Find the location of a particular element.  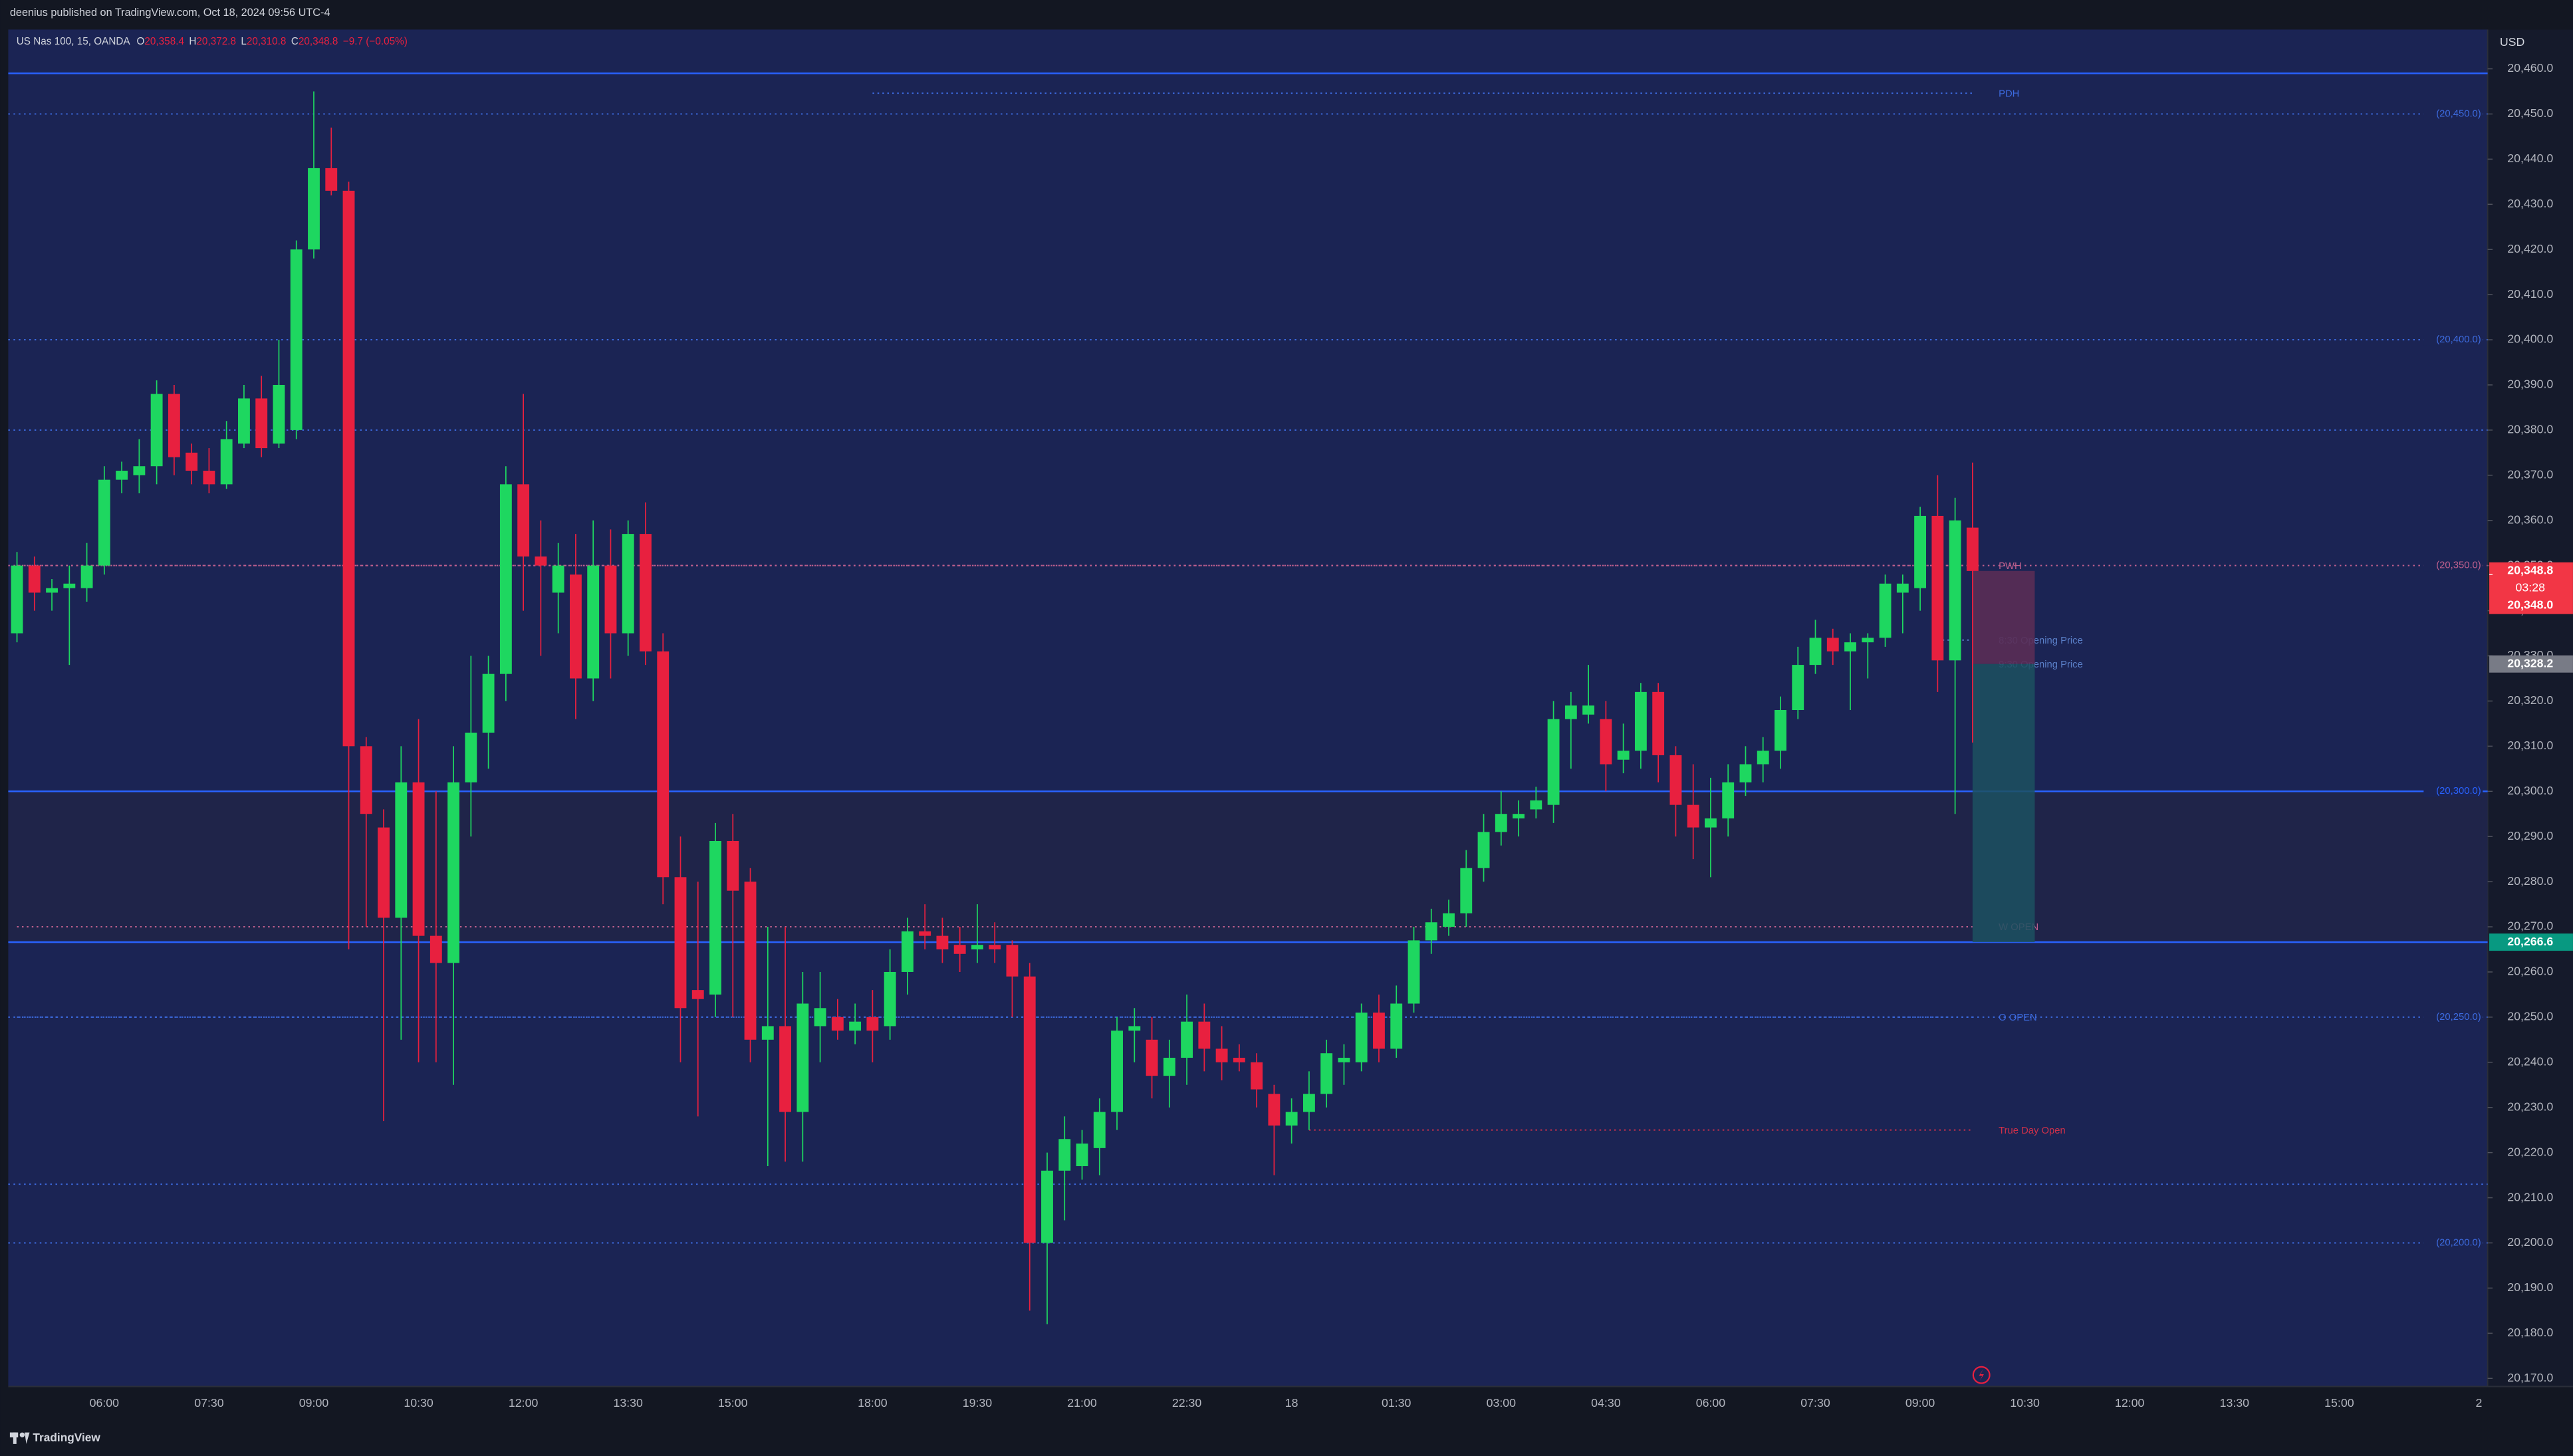

level-label: (20,400.0) is located at coordinates (2458, 339).